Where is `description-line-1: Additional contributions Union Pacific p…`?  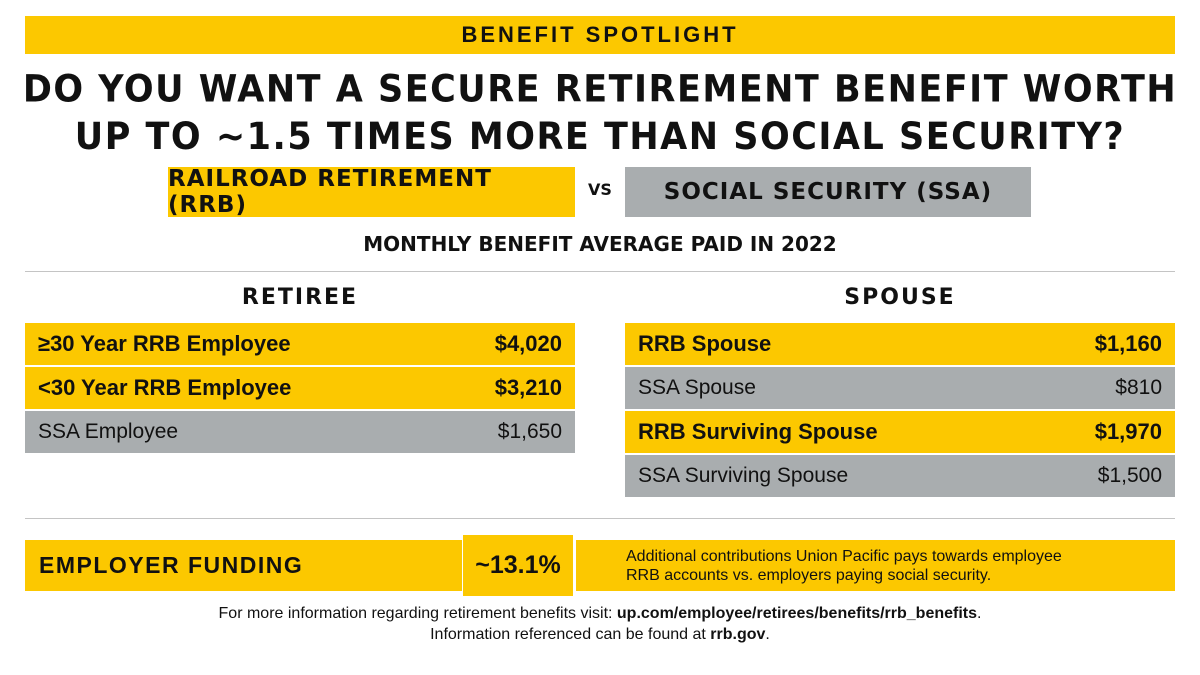 description-line-1: Additional contributions Union Pacific p… is located at coordinates (844, 556).